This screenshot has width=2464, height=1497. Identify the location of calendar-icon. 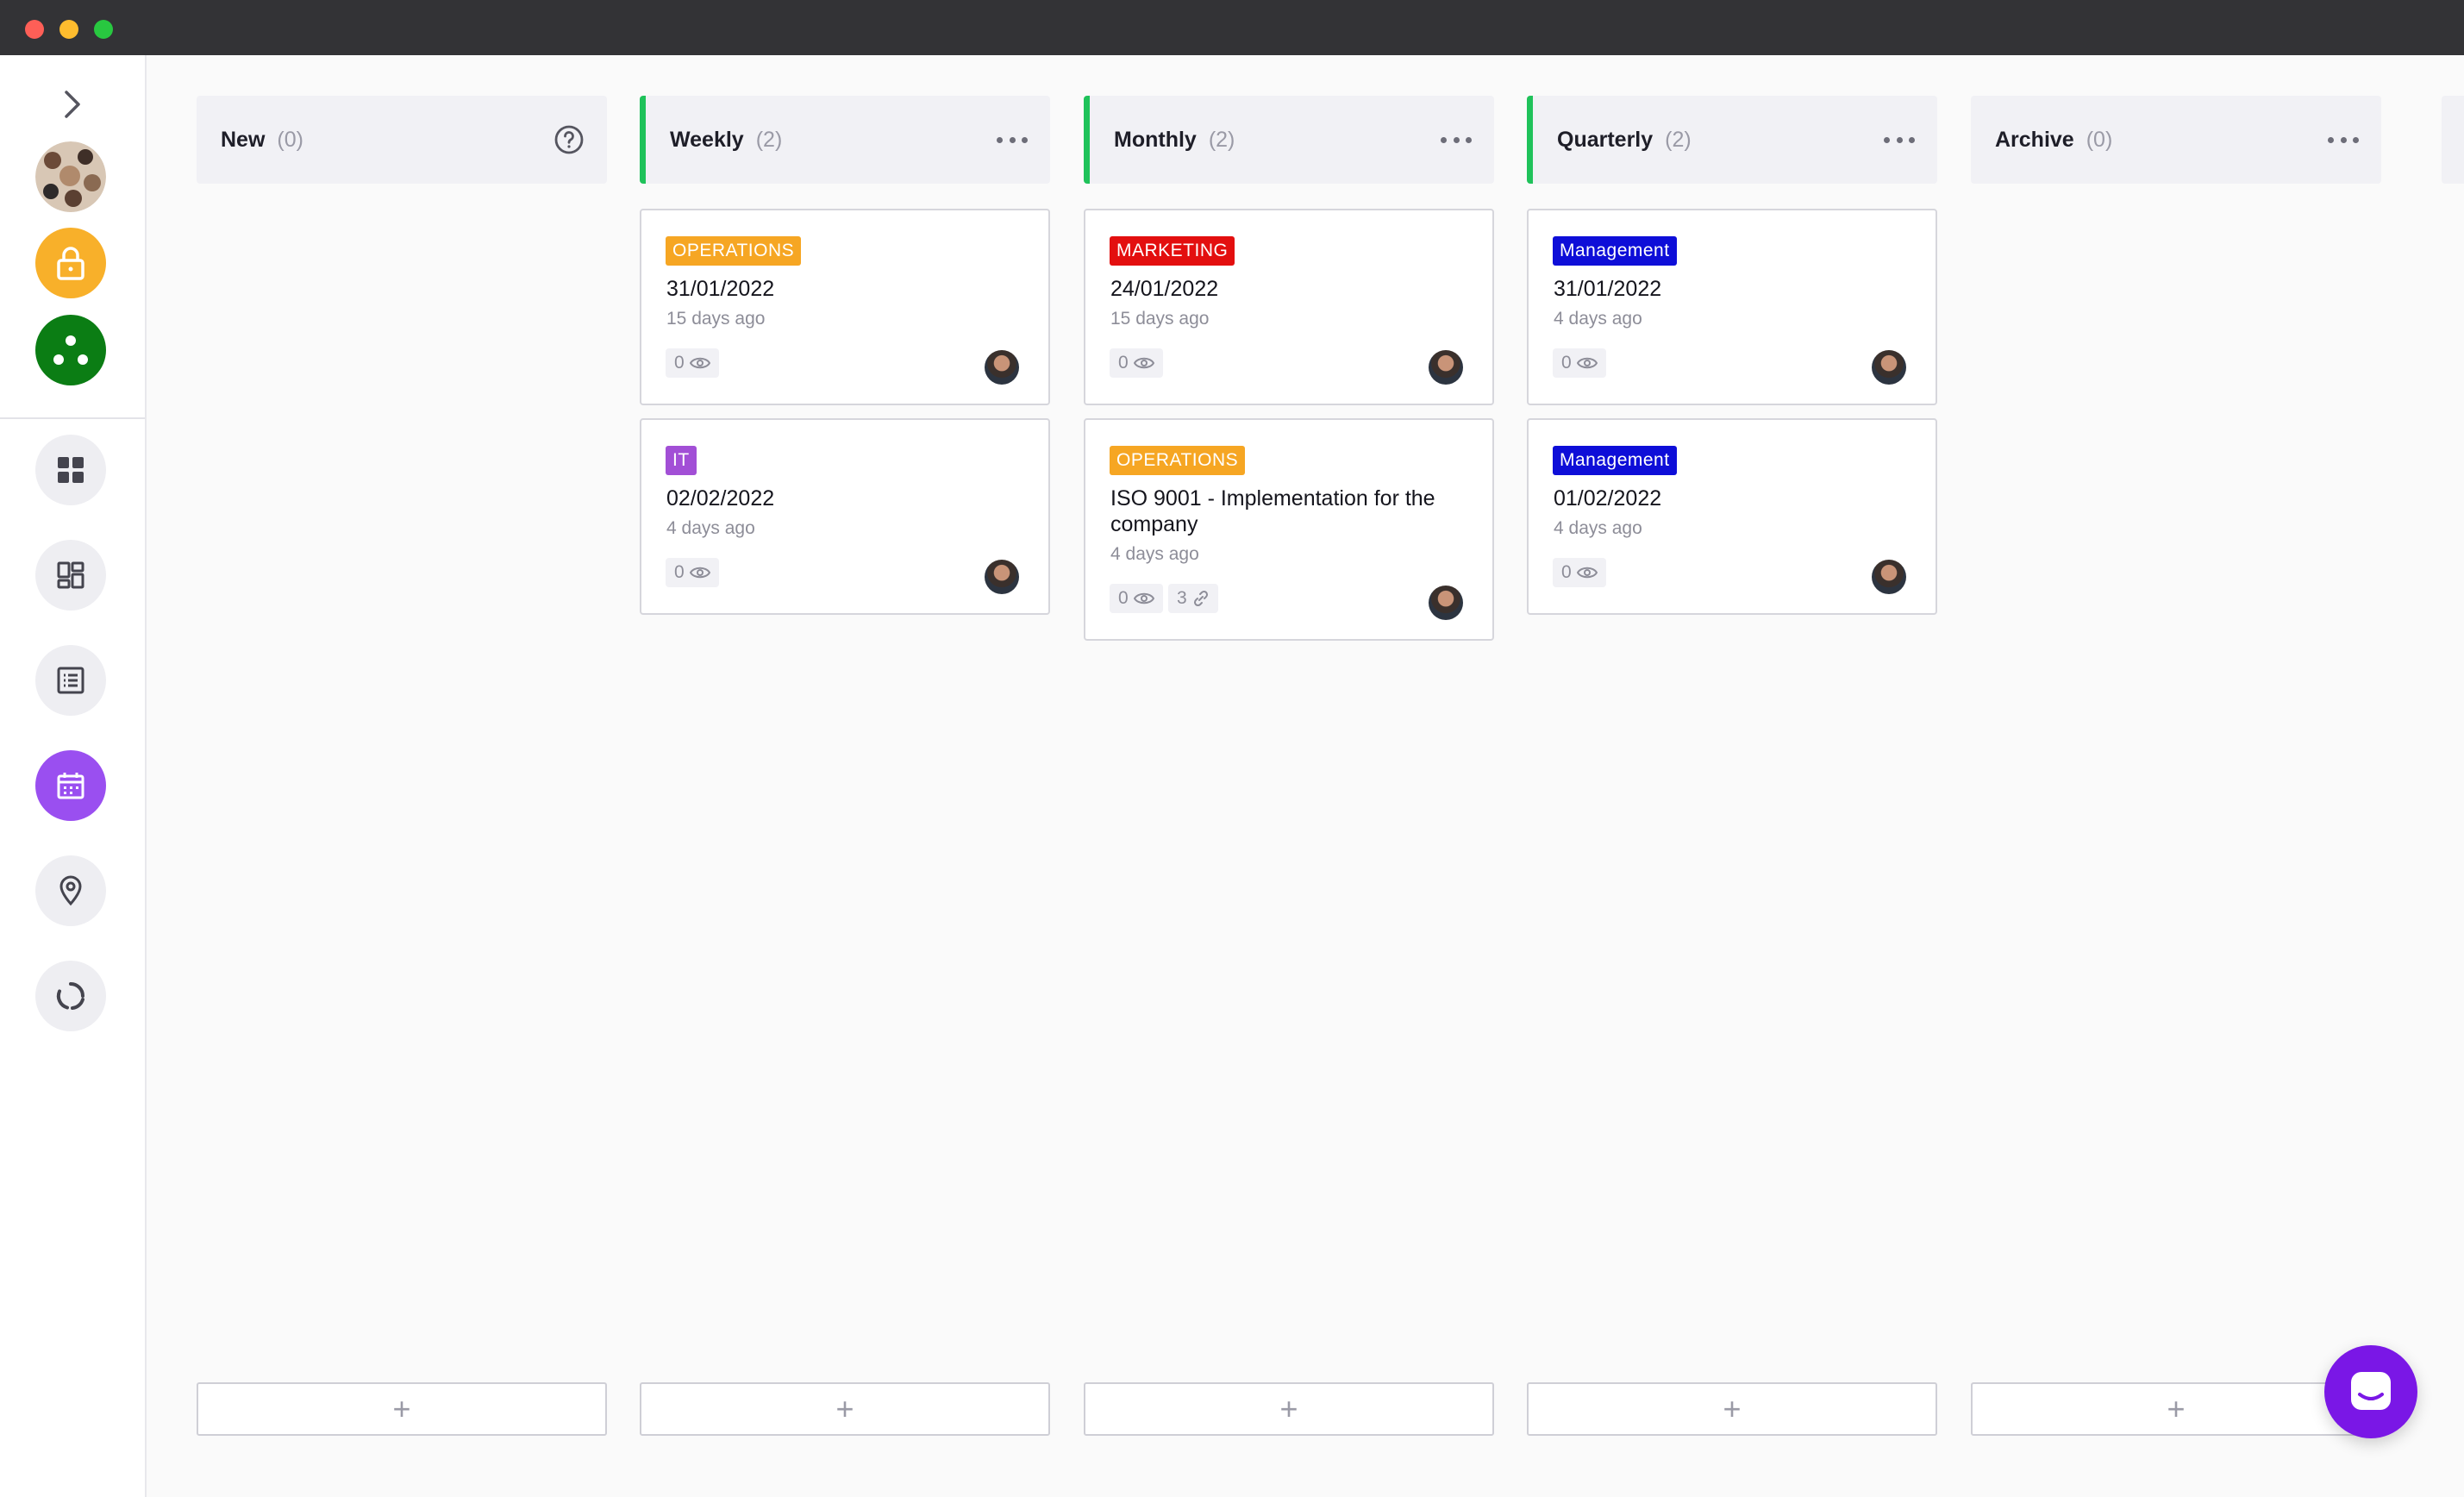
(70, 785).